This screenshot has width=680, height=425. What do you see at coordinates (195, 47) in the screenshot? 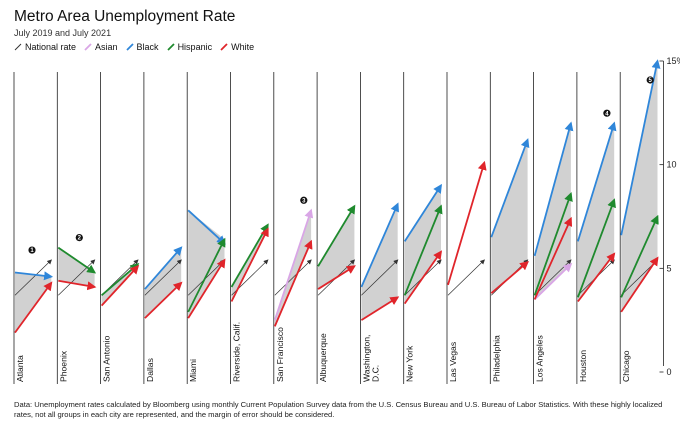
I see `legend-label-hispanic: Hispanic` at bounding box center [195, 47].